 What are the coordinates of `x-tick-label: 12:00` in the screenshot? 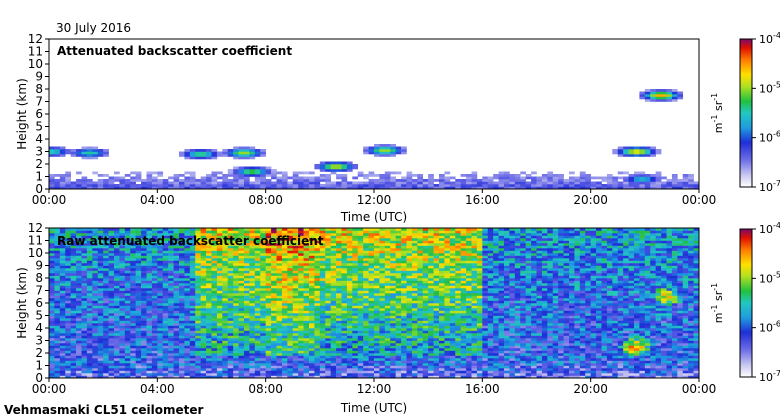 It's located at (374, 200).